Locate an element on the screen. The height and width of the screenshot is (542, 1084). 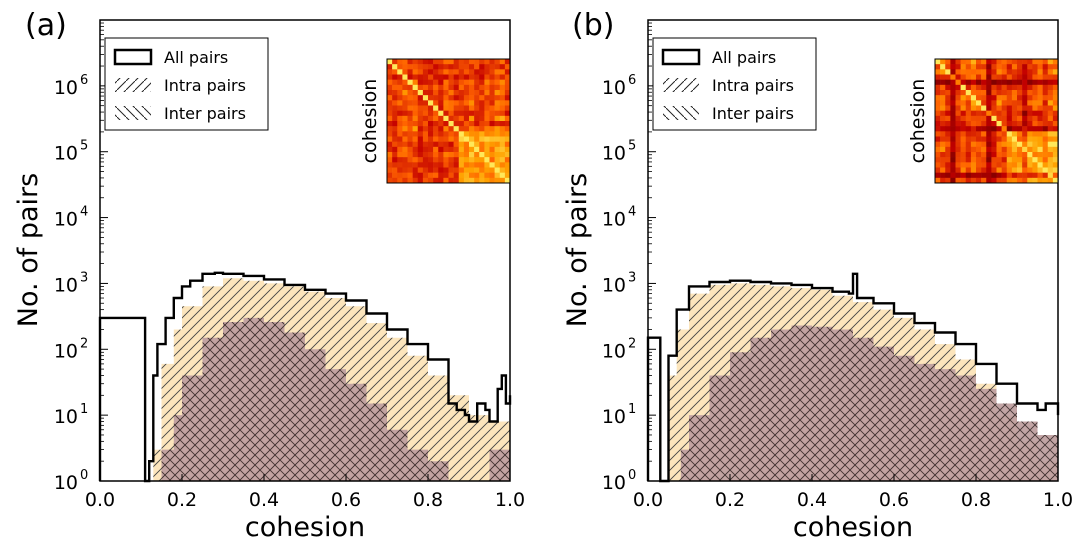
y-axis-label: No. of pairs is located at coordinates (577, 250).